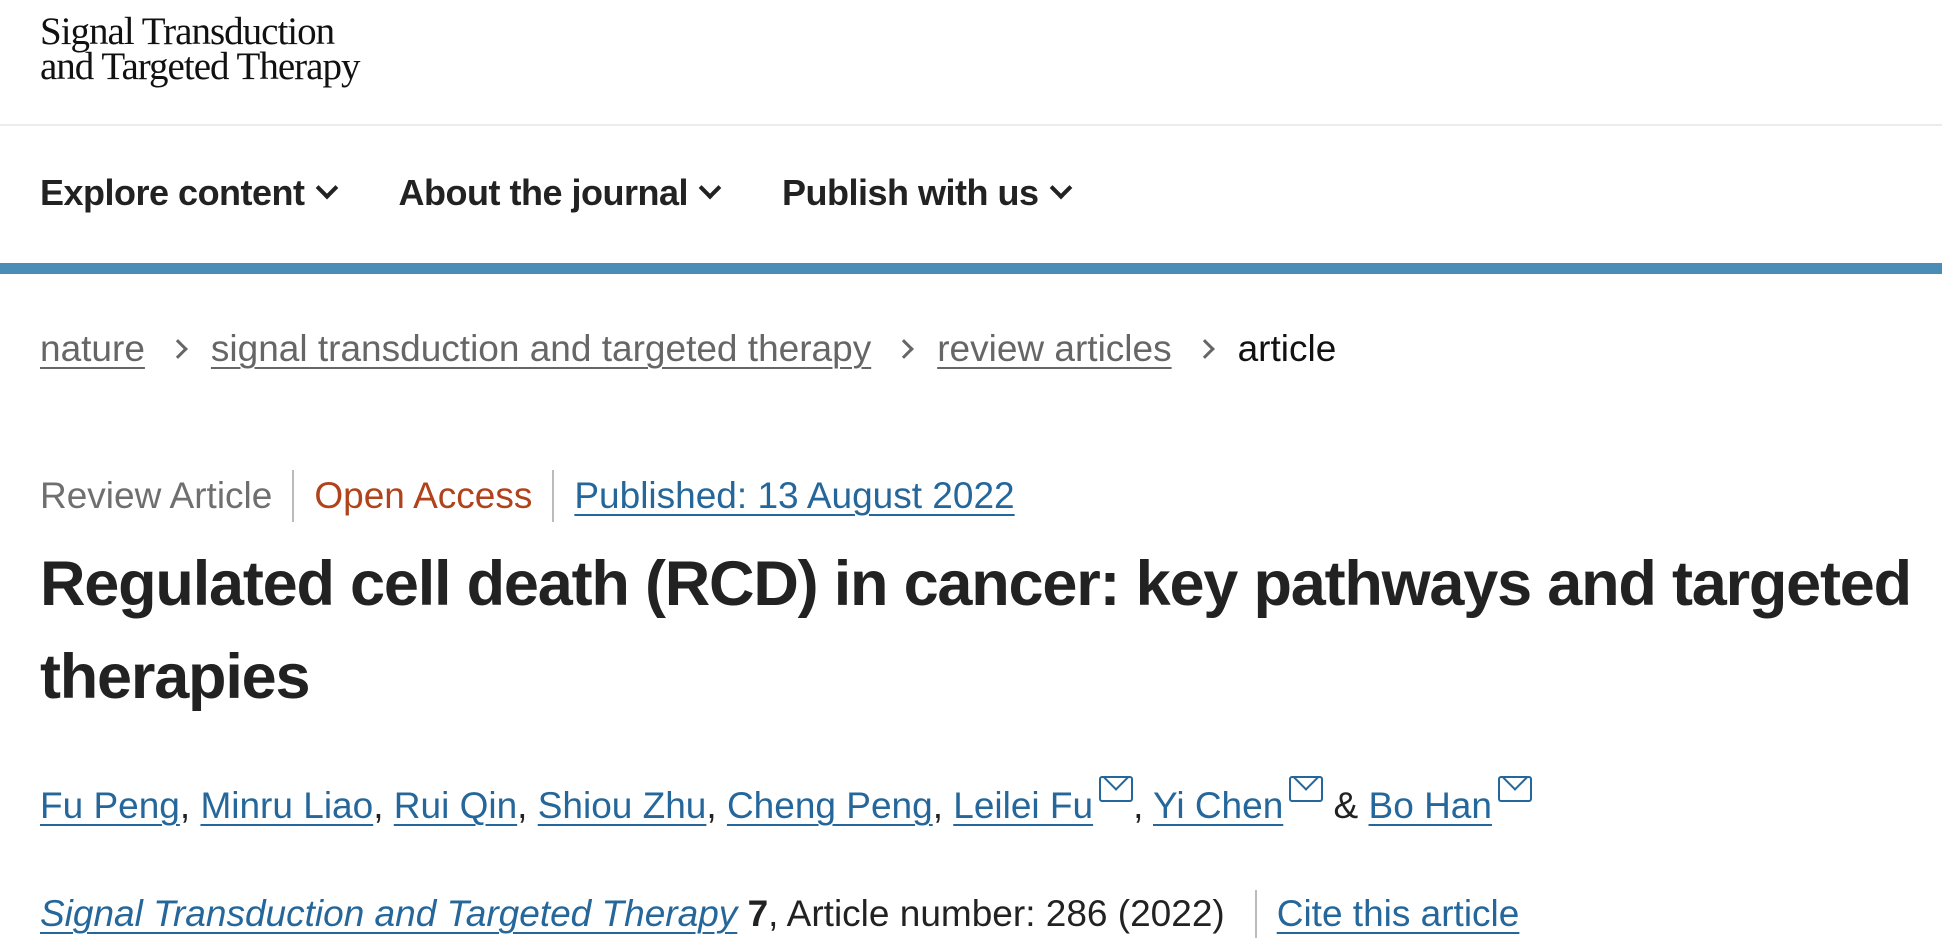 This screenshot has width=1942, height=952. I want to click on nav-label: About the journal, so click(543, 192).